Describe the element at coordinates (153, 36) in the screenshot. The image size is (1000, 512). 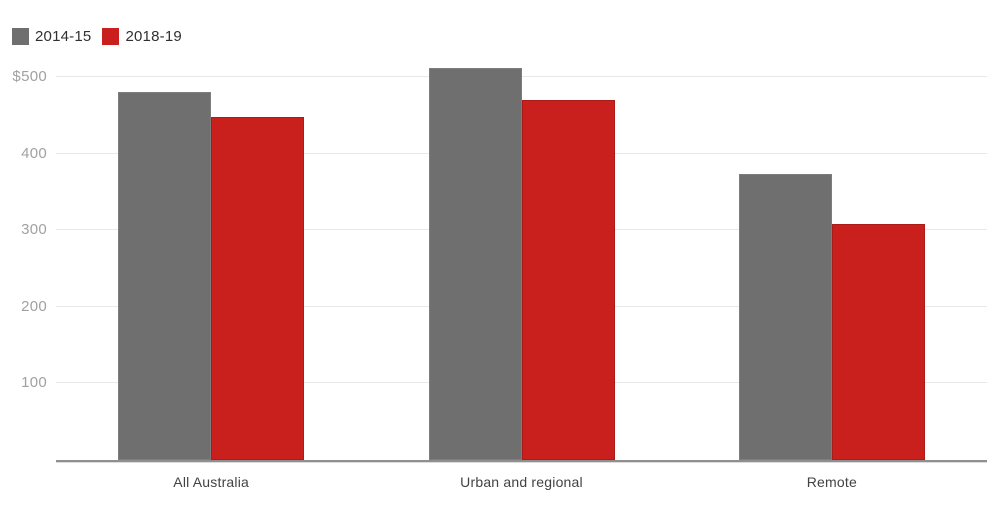
I see `legend-label-2018-19: 2018-19` at that location.